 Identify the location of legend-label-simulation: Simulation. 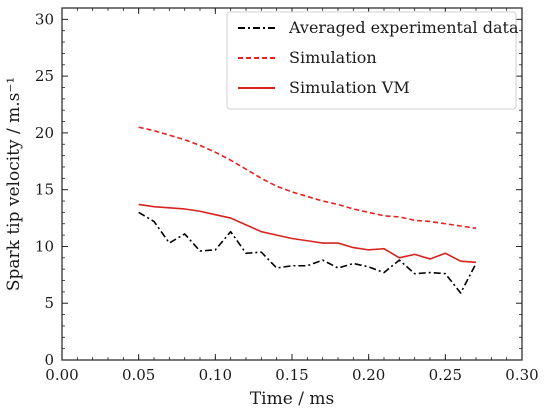
(333, 57).